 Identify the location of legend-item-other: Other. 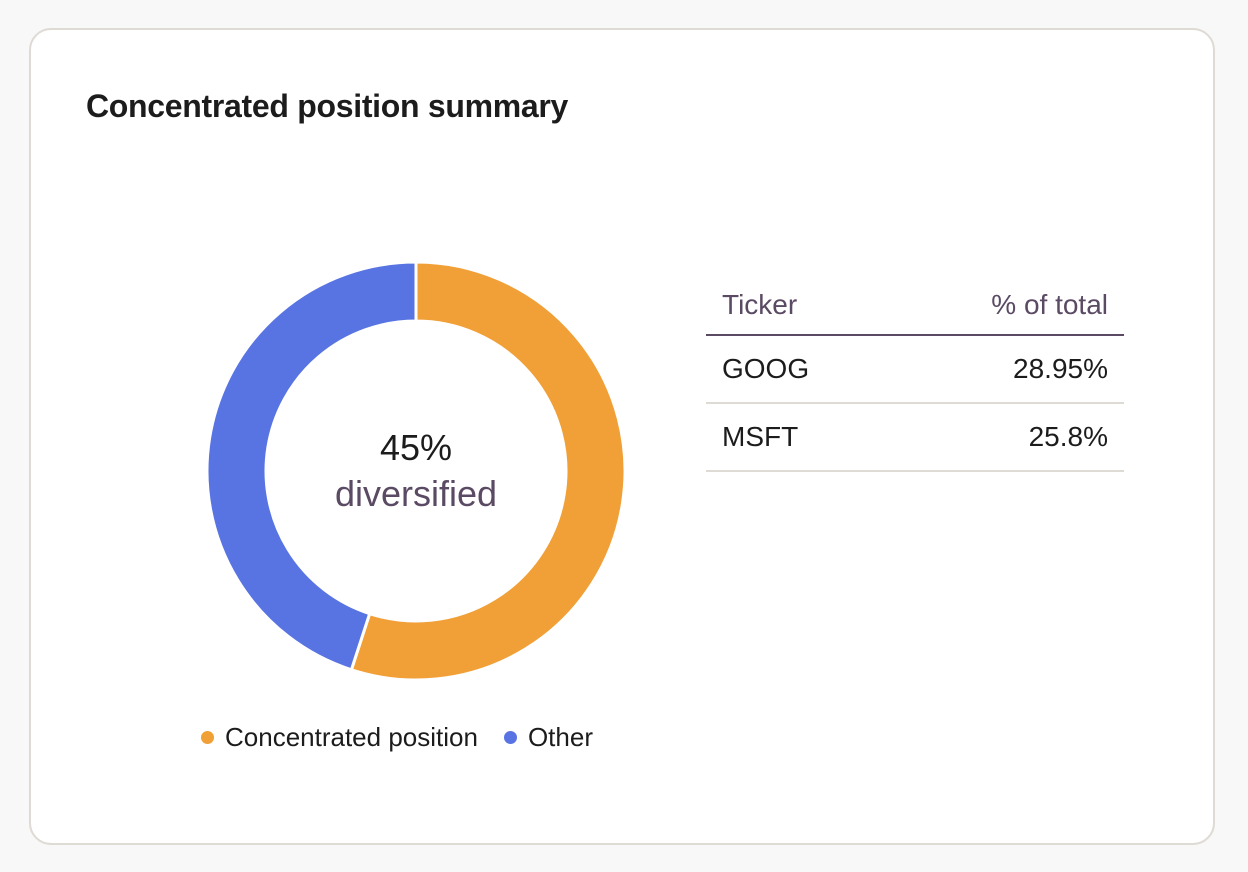
(548, 737).